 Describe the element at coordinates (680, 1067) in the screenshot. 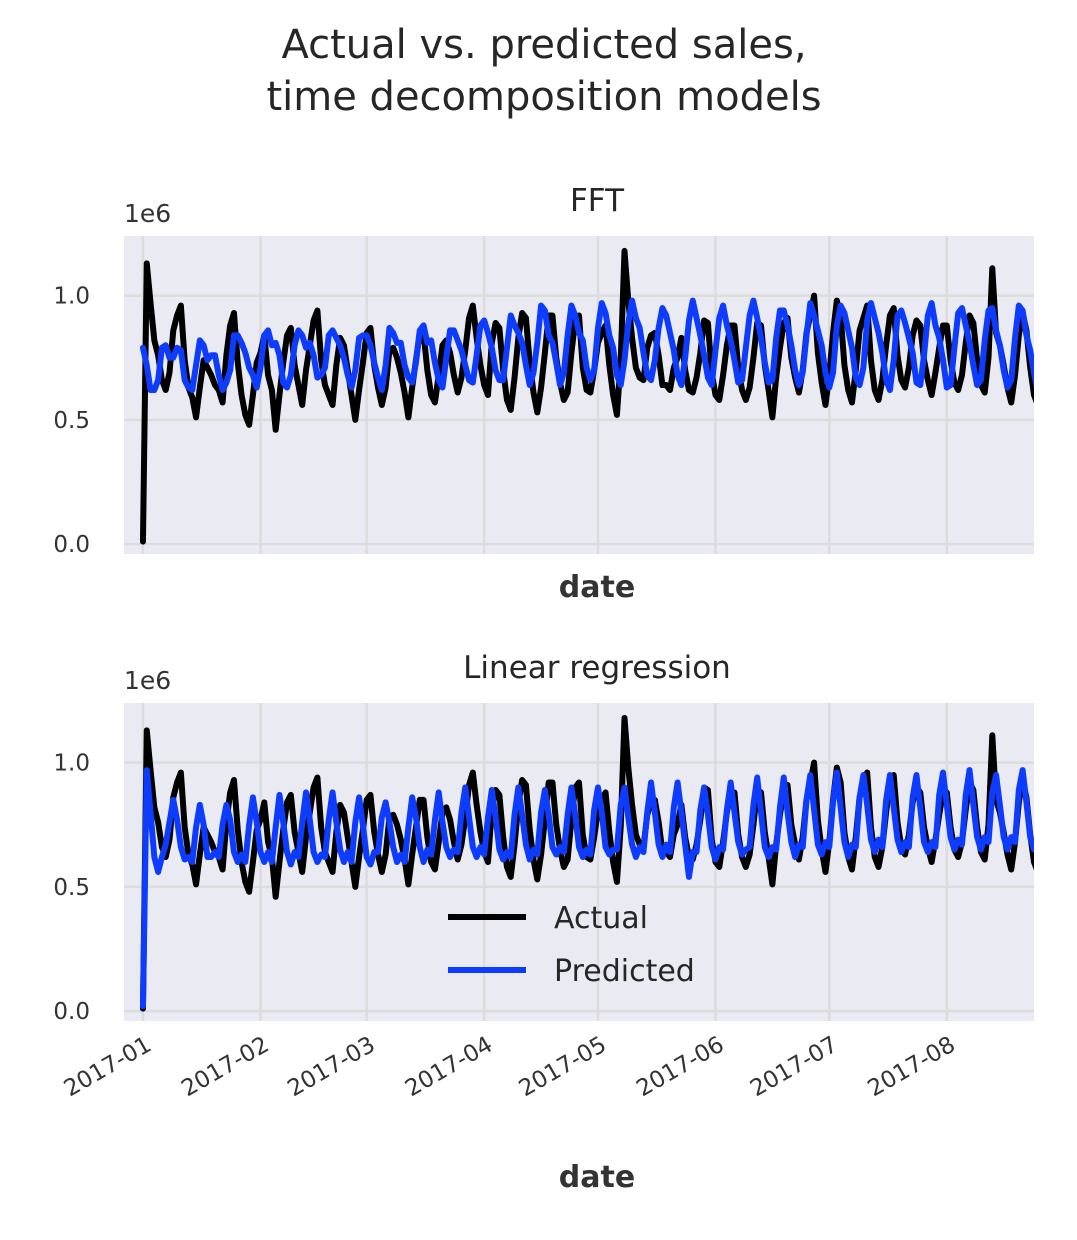

I see `x-tick-label: 2017-06` at that location.